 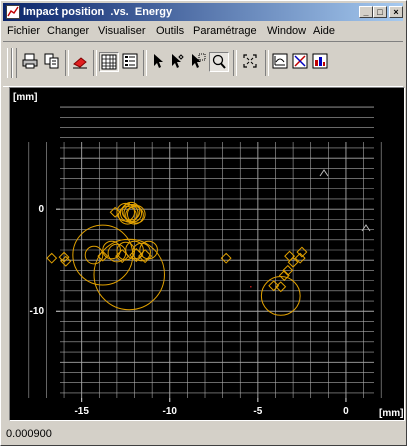 I want to click on fit-icon, so click(x=250, y=61).